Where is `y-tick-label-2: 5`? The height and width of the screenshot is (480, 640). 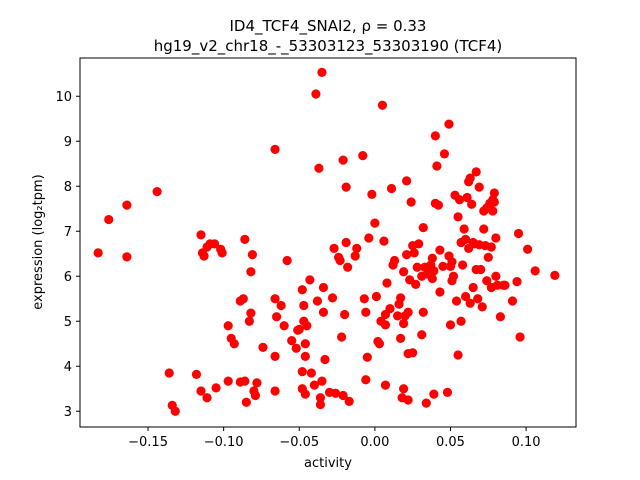 y-tick-label-2: 5 is located at coordinates (68, 322).